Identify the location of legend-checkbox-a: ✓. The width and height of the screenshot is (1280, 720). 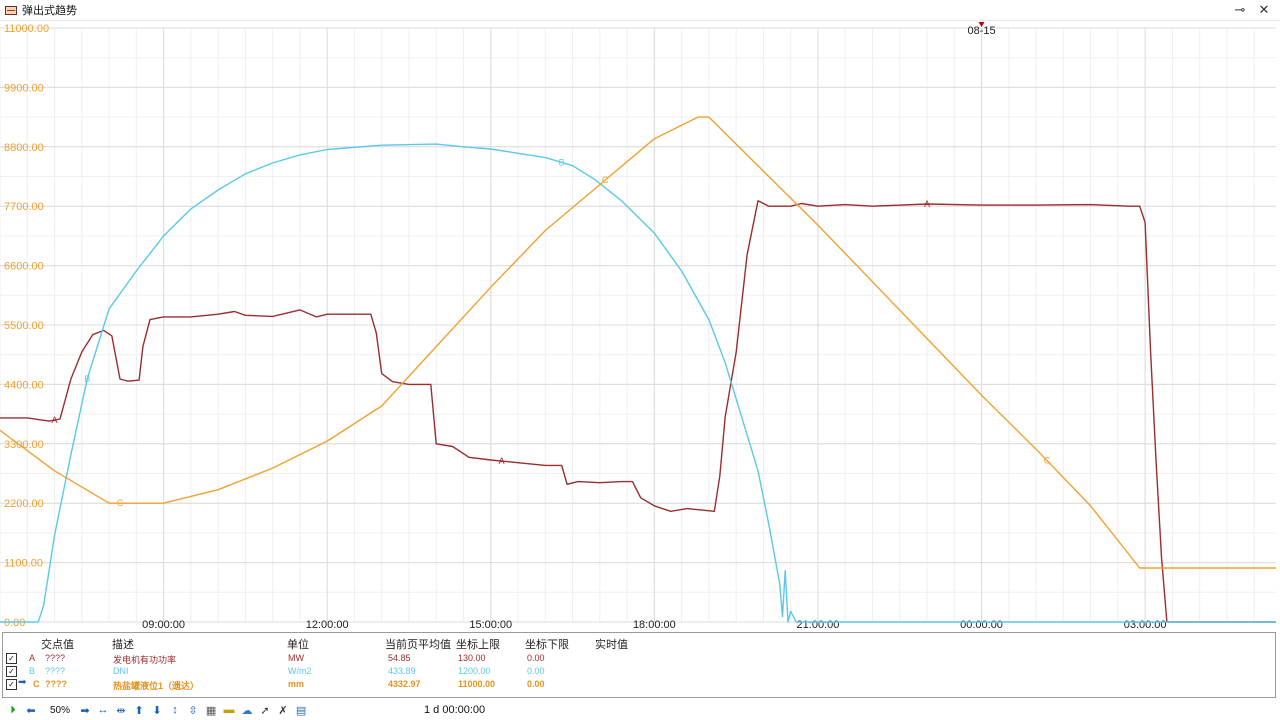
(11, 658).